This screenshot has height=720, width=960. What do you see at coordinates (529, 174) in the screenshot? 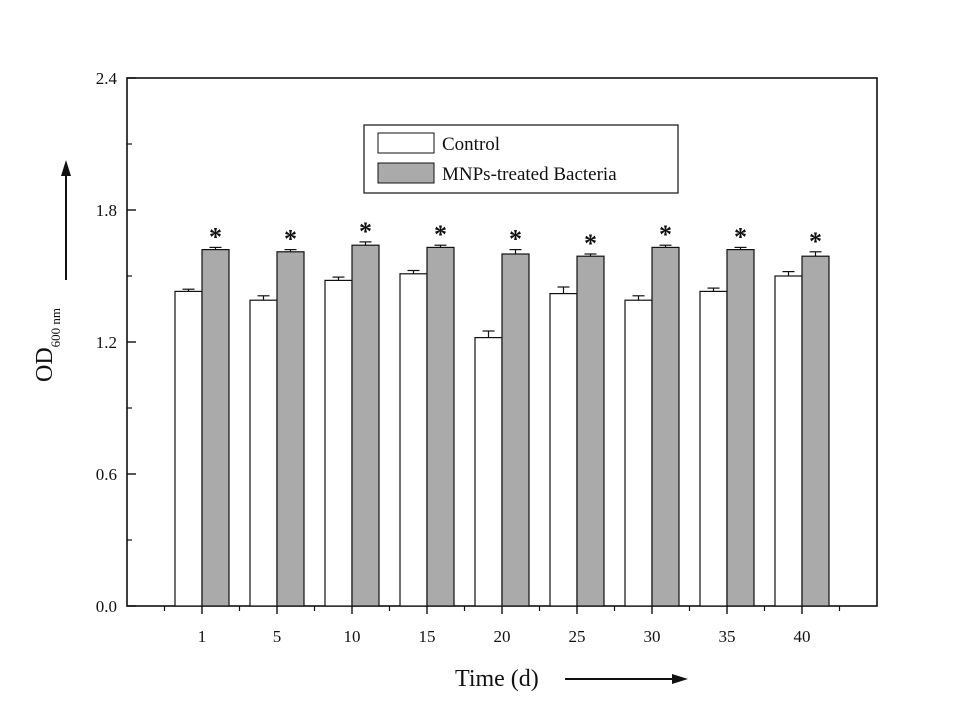
I see `legend-label-mnps: MNPs-treated Bacteria` at bounding box center [529, 174].